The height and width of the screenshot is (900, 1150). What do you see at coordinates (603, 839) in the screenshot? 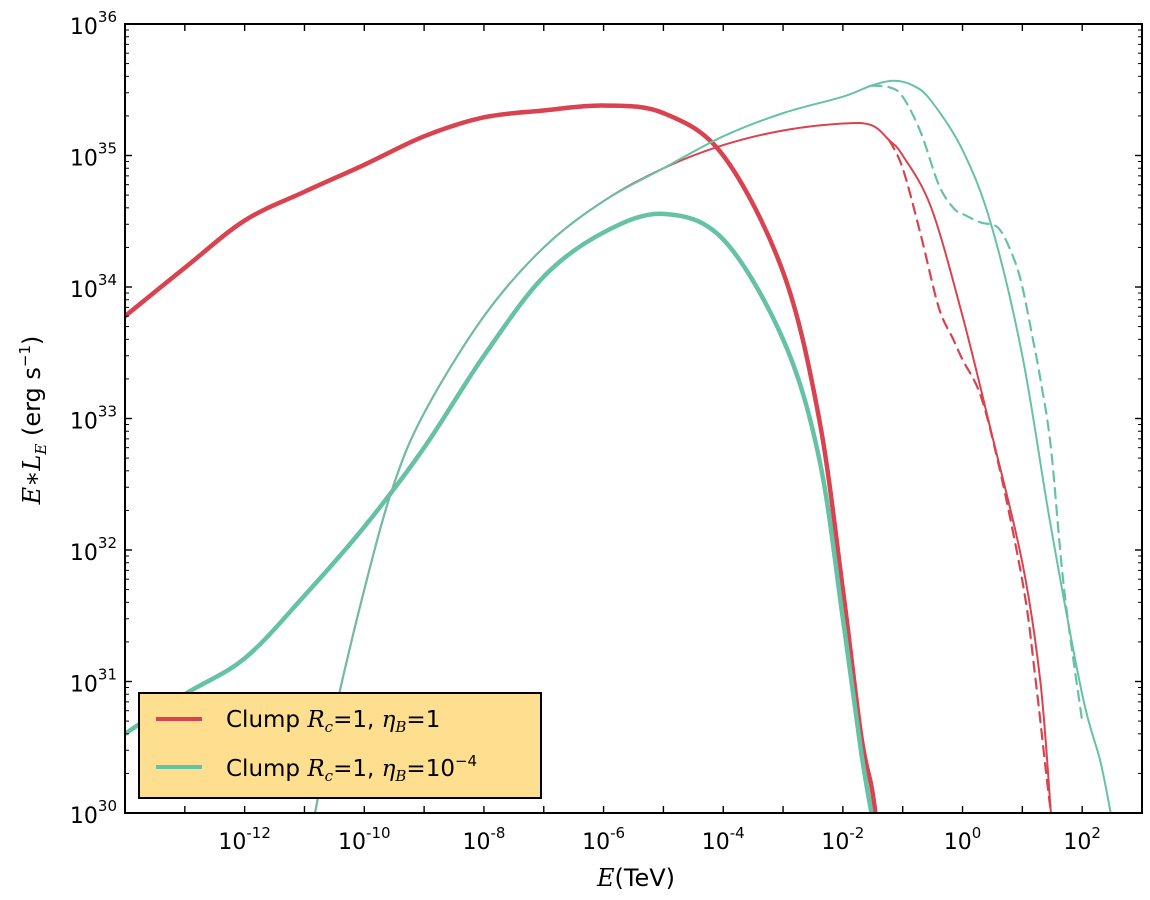
I see `x-tick-label: 10⁻⁶` at bounding box center [603, 839].